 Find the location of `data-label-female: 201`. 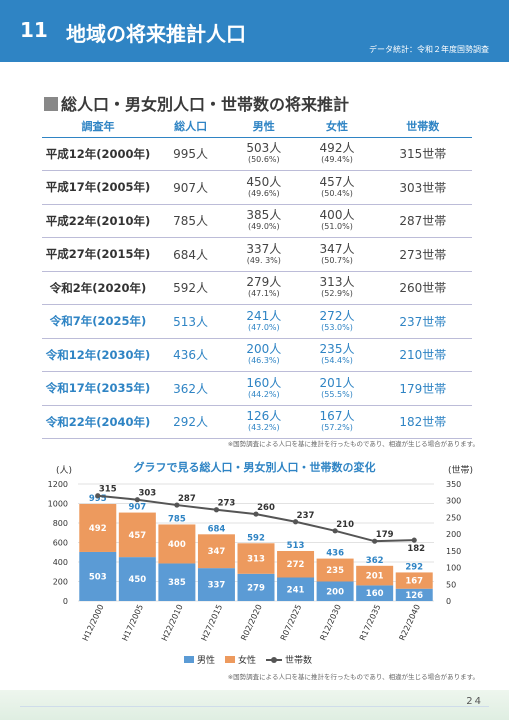

data-label-female: 201 is located at coordinates (375, 577).